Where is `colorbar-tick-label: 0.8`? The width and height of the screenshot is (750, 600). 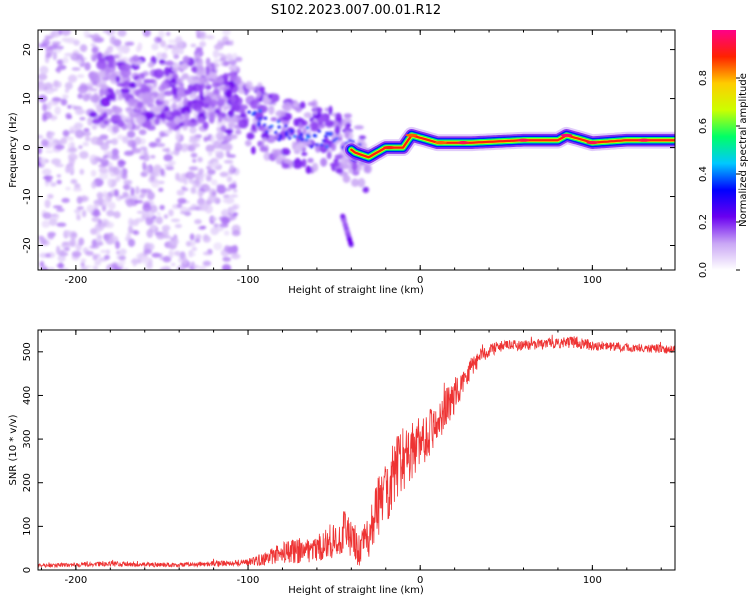
colorbar-tick-label: 0.8 is located at coordinates (703, 78).